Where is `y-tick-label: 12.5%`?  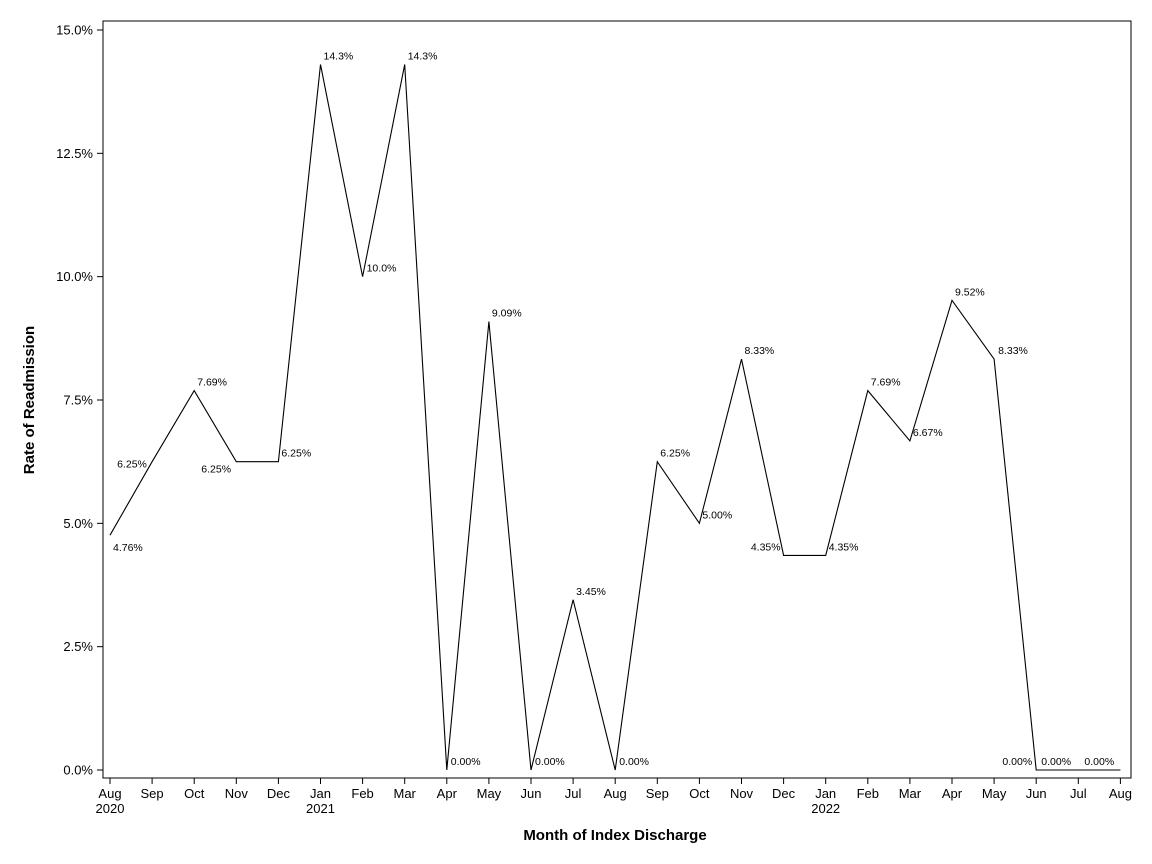 y-tick-label: 12.5% is located at coordinates (74, 153).